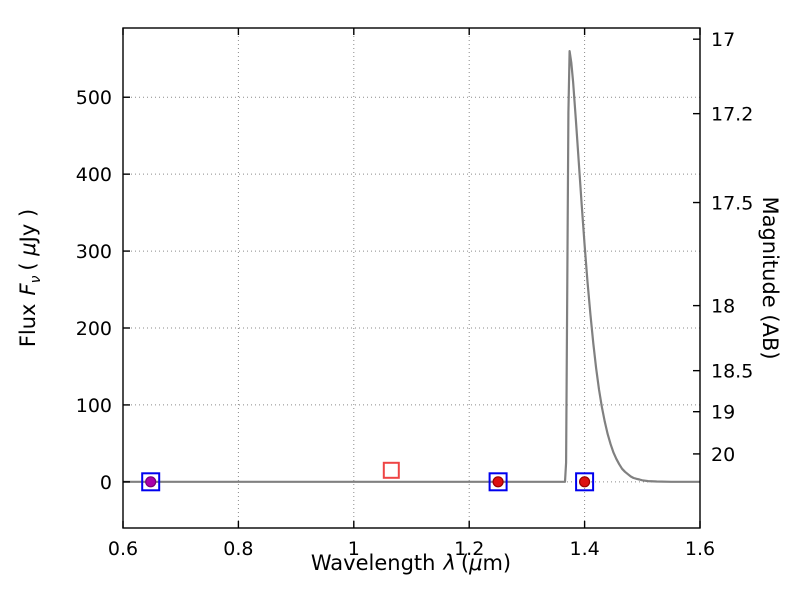 Image resolution: width=800 pixels, height=600 pixels. Describe the element at coordinates (476, 563) in the screenshot. I see `mu-symbol-x: μ` at that location.